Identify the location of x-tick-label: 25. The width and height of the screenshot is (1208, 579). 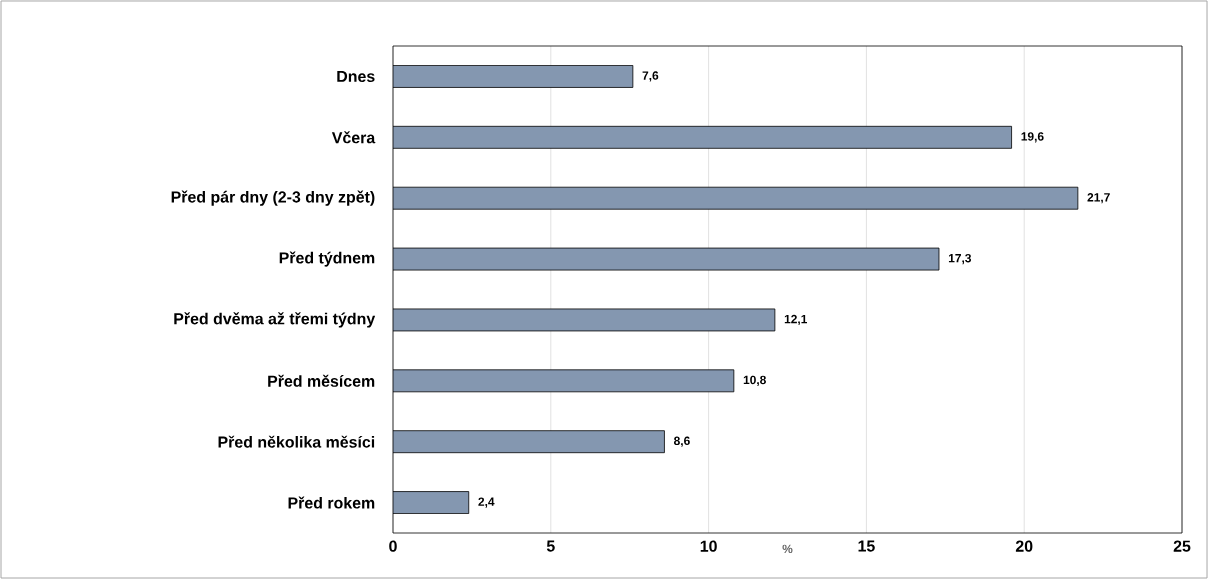
(1182, 546).